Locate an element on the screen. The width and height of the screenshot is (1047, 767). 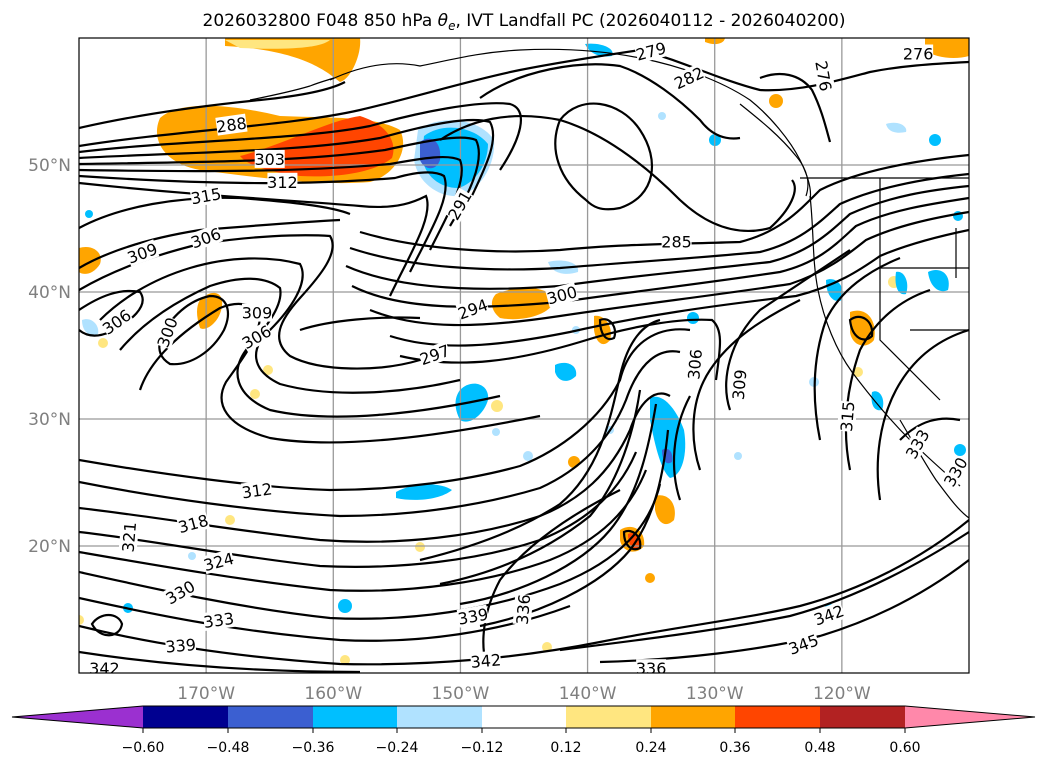
shade-blue-nwcoast is located at coordinates (599, 50).